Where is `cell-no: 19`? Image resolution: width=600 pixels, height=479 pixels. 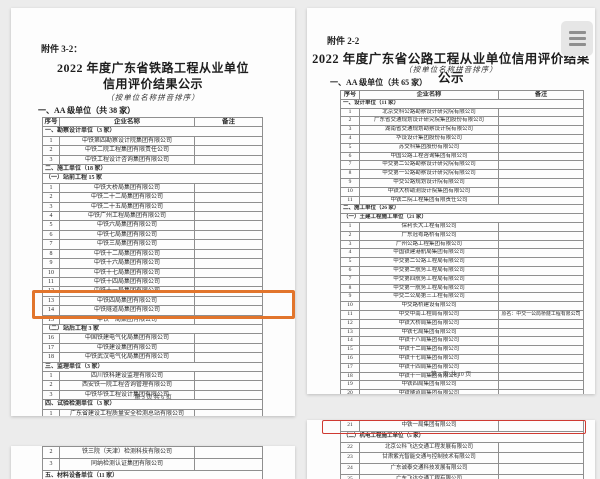
cell-no: 19 is located at coordinates (350, 385).